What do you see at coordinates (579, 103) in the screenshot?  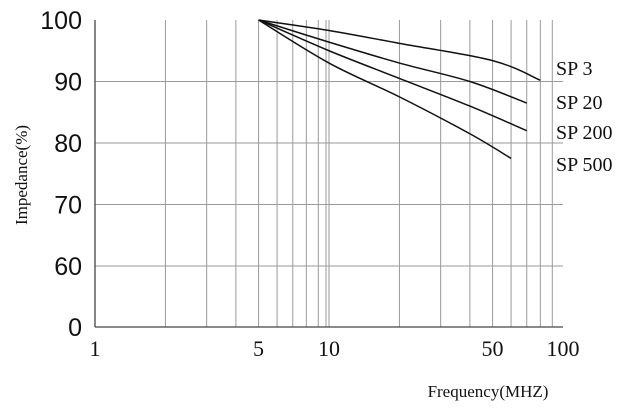 I see `series-label: SP 20` at bounding box center [579, 103].